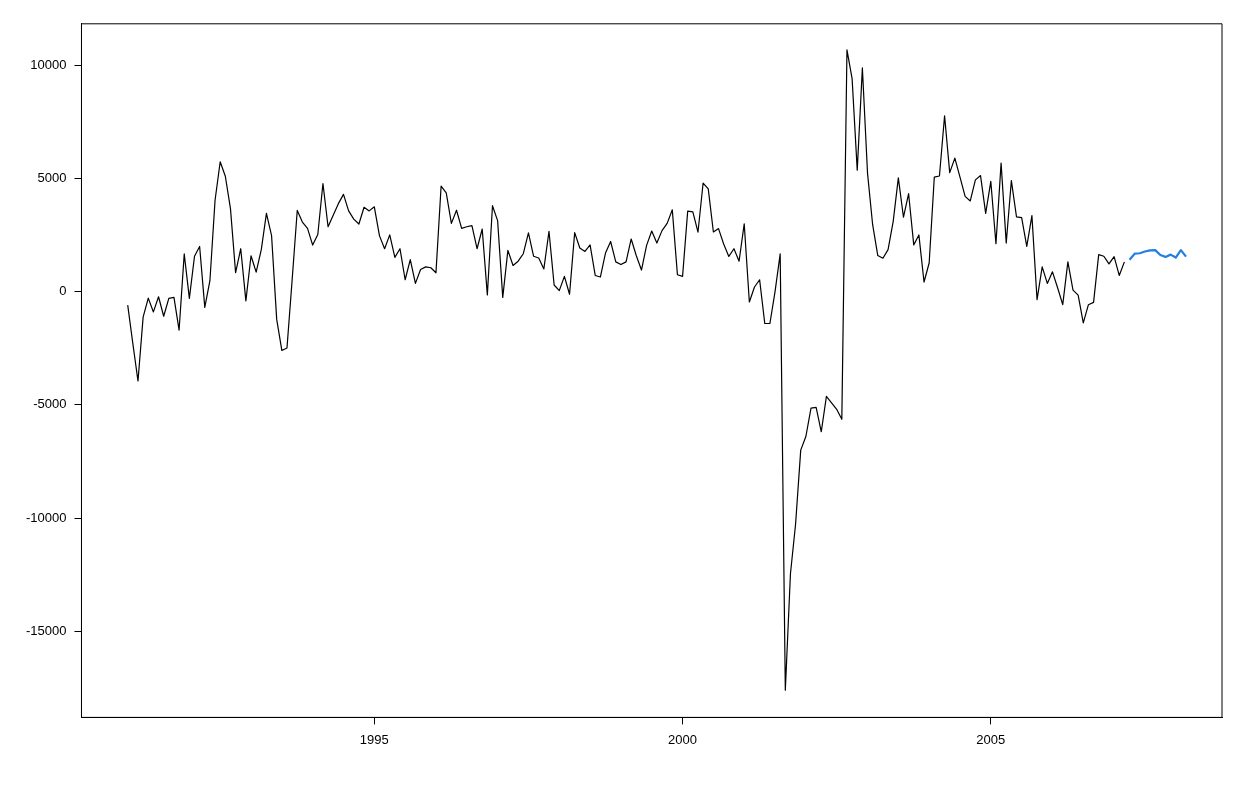  Describe the element at coordinates (48, 64) in the screenshot. I see `y-tick-label: 10000` at that location.